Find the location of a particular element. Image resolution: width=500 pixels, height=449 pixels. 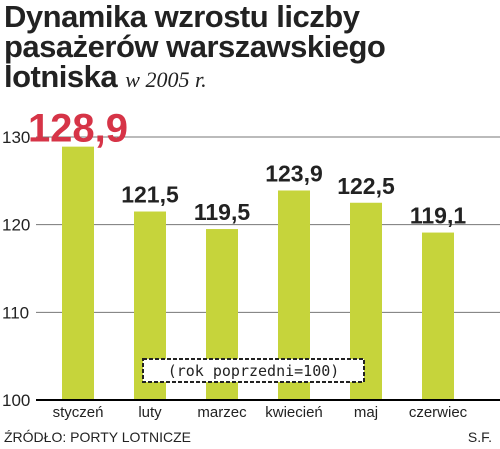

note-text: (rok poprzedni=100) is located at coordinates (254, 371).